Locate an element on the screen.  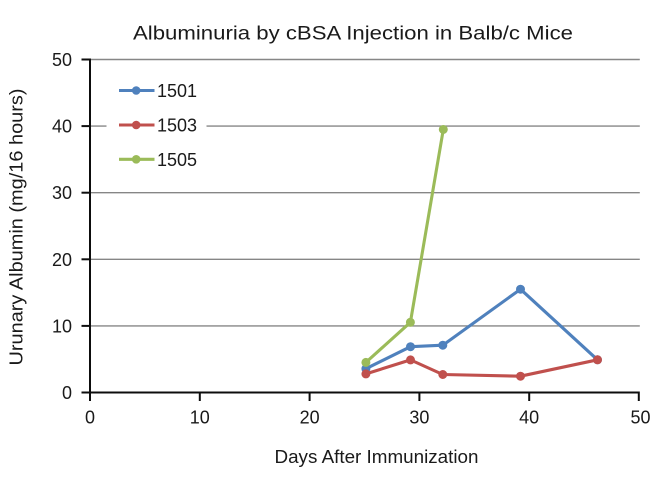
svg-text: Urunary Albumin (mg/16 hours) is located at coordinates (16, 227).